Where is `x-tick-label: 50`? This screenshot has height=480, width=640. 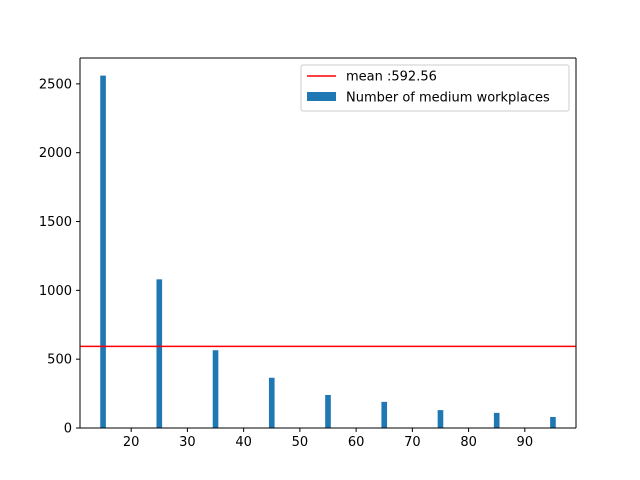 x-tick-label: 50 is located at coordinates (300, 442).